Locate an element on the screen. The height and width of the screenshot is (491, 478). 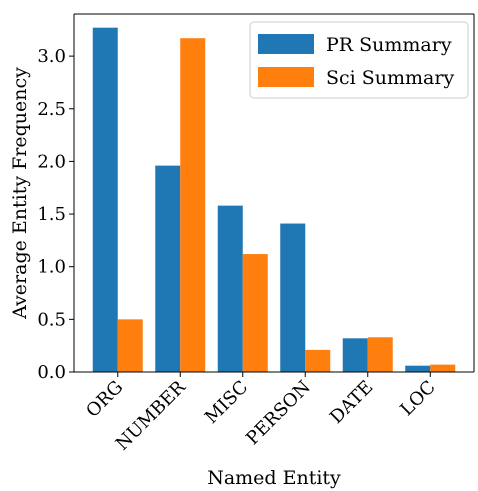
bar-date-sci-summary is located at coordinates (380, 354).